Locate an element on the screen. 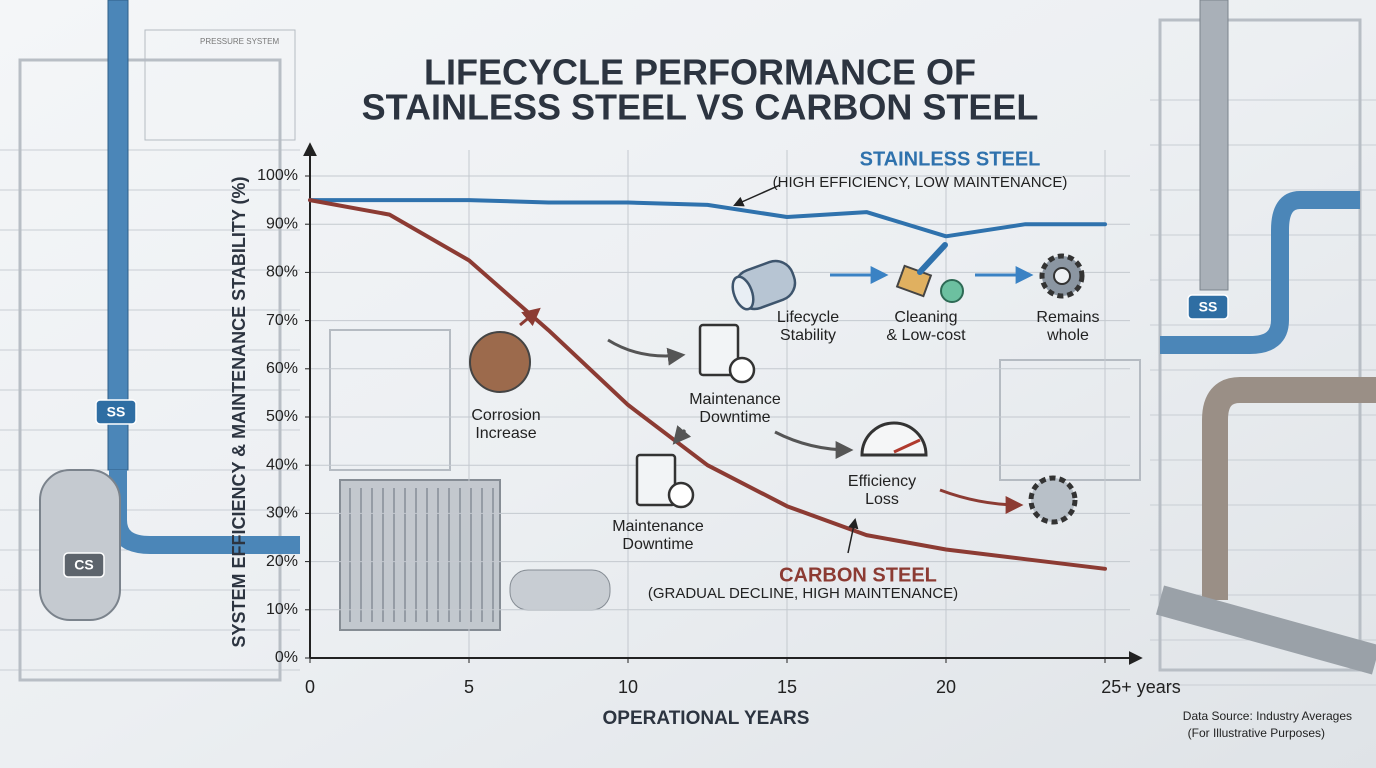 The image size is (1376, 768). series-label: STAINLESS STEEL is located at coordinates (950, 159).